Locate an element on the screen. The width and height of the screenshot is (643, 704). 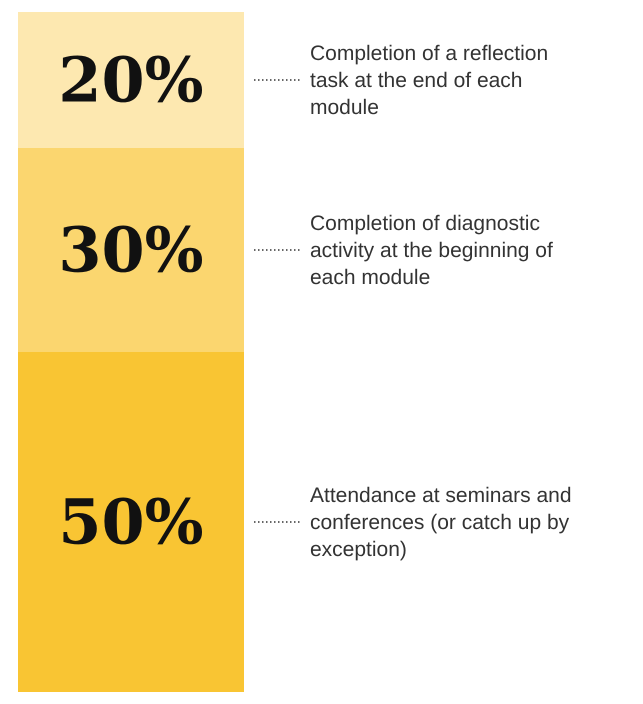
text: Completion of diagnostic activity at the beginning of each module is located at coordinates (431, 250).